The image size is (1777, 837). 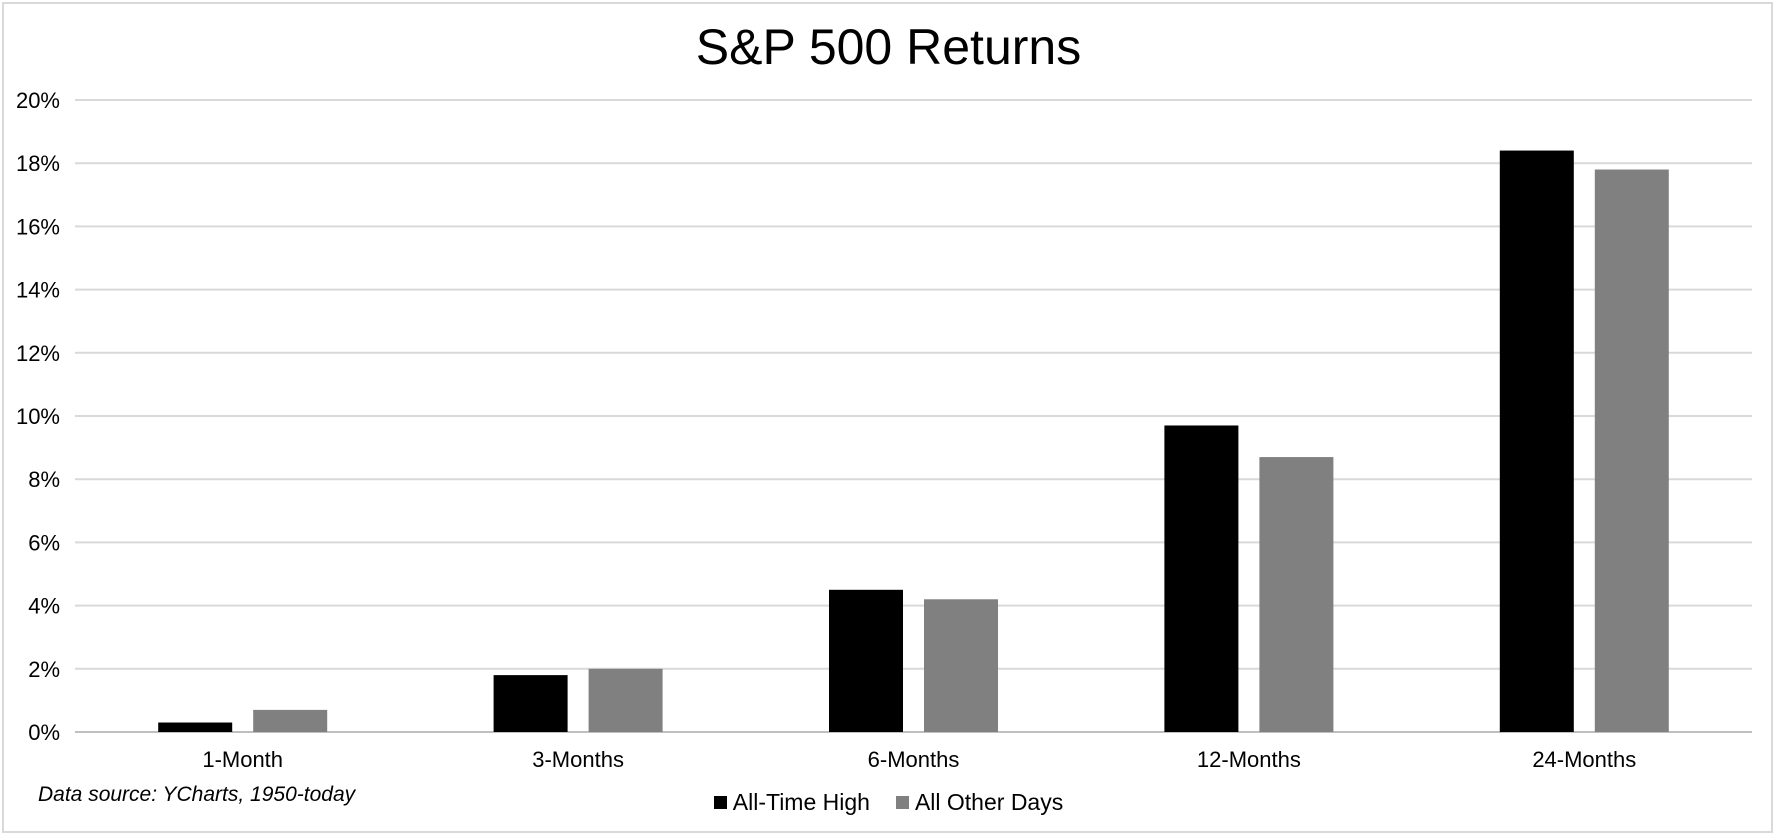 What do you see at coordinates (38, 163) in the screenshot?
I see `y-tick-label: 18%` at bounding box center [38, 163].